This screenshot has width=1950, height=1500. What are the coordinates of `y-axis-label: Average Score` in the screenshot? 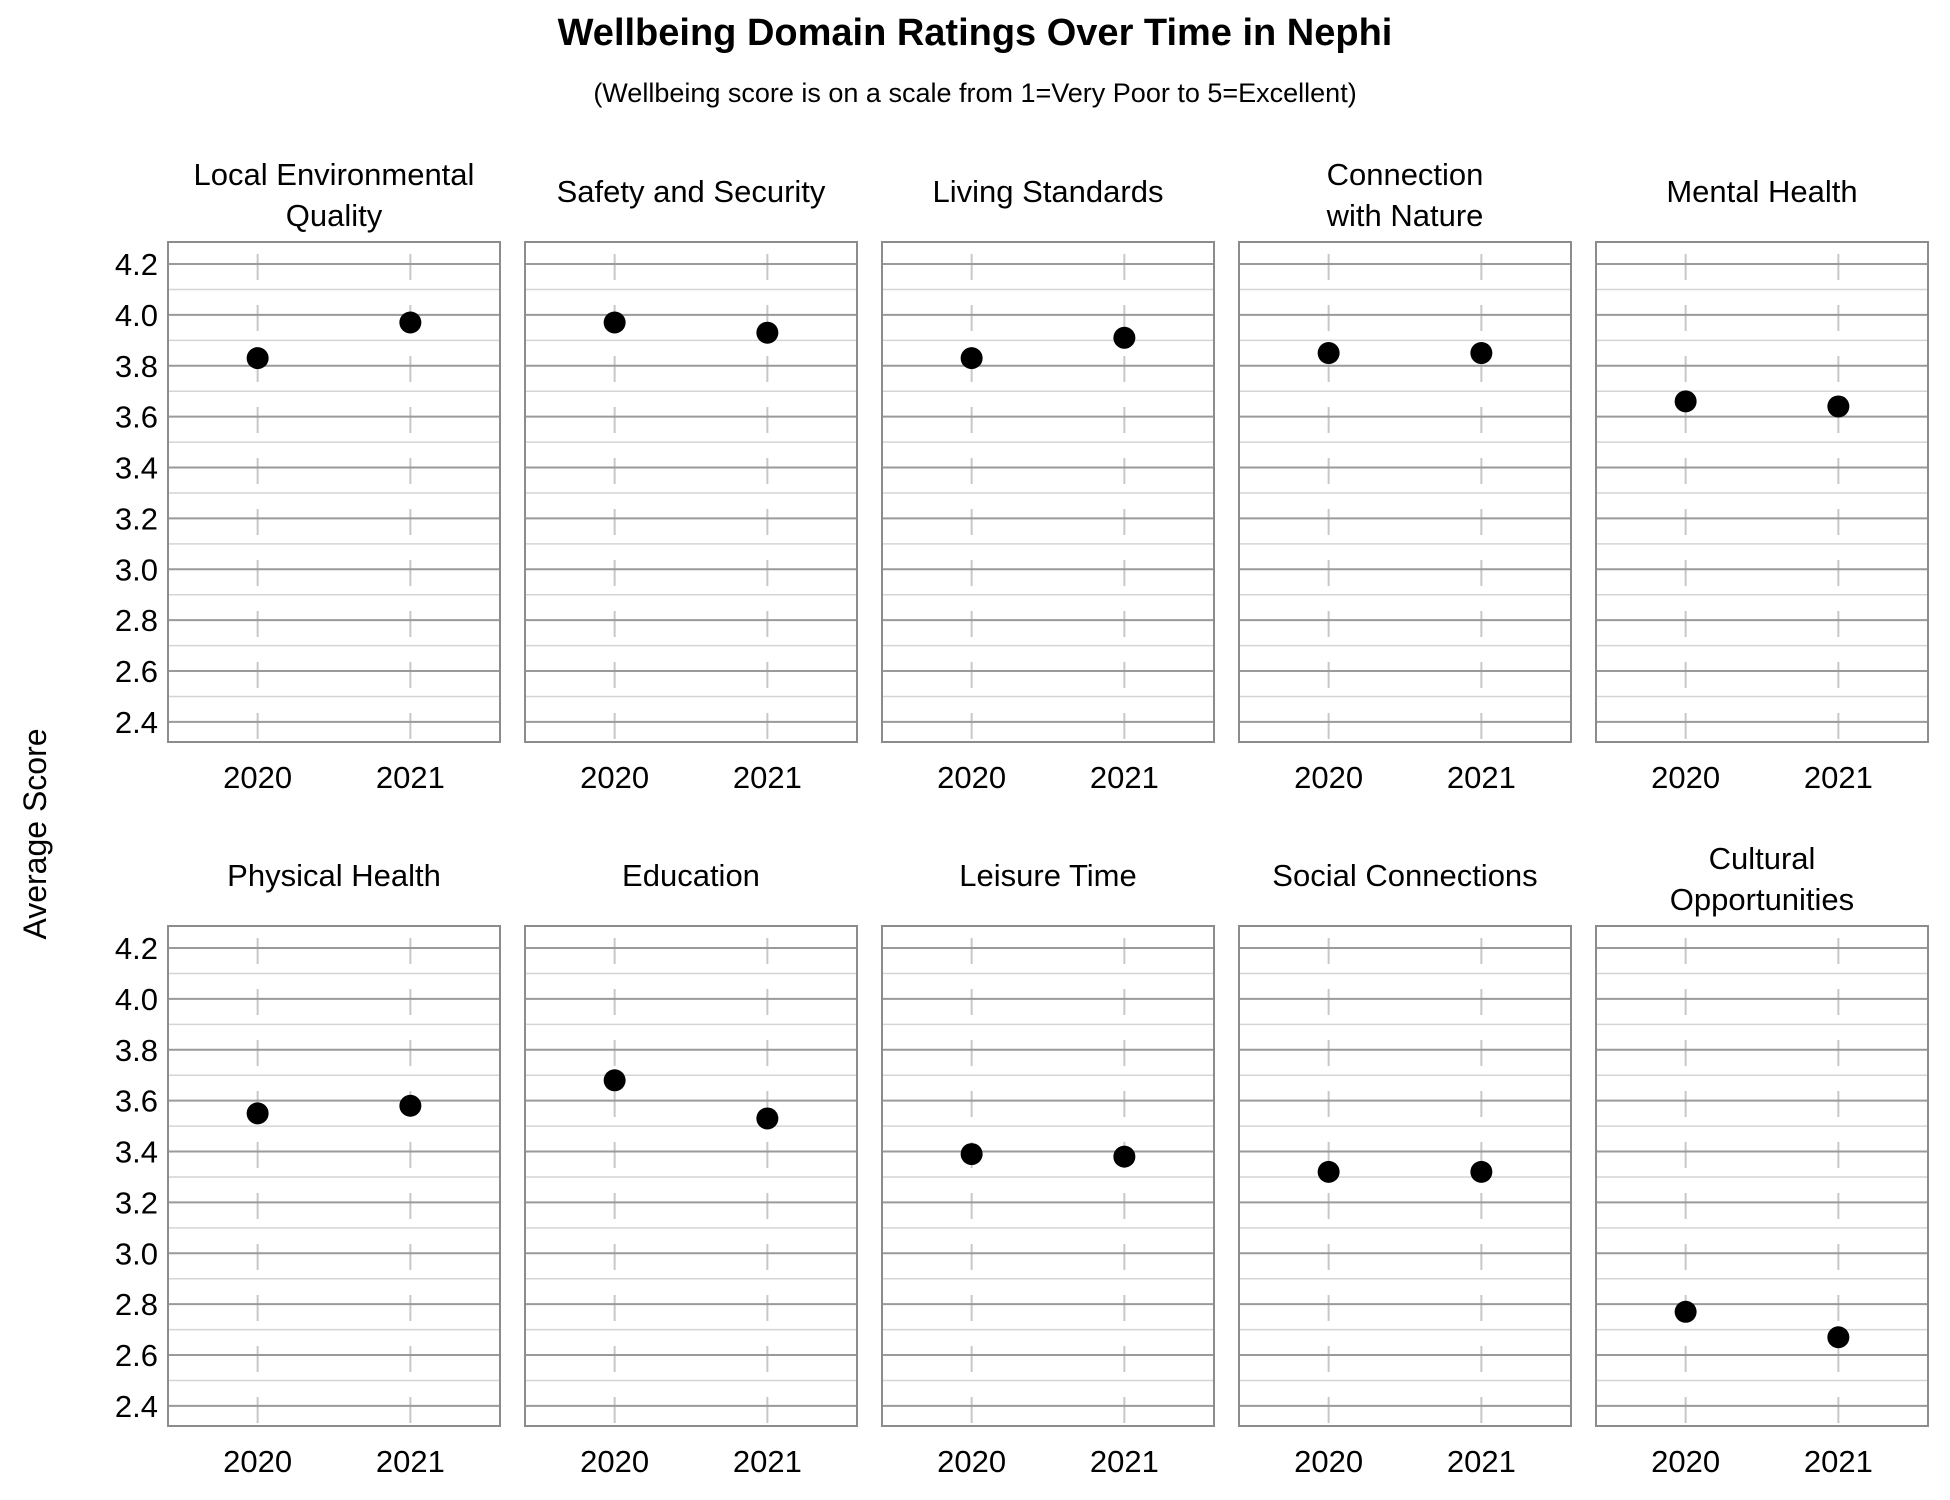 It's located at (35, 833).